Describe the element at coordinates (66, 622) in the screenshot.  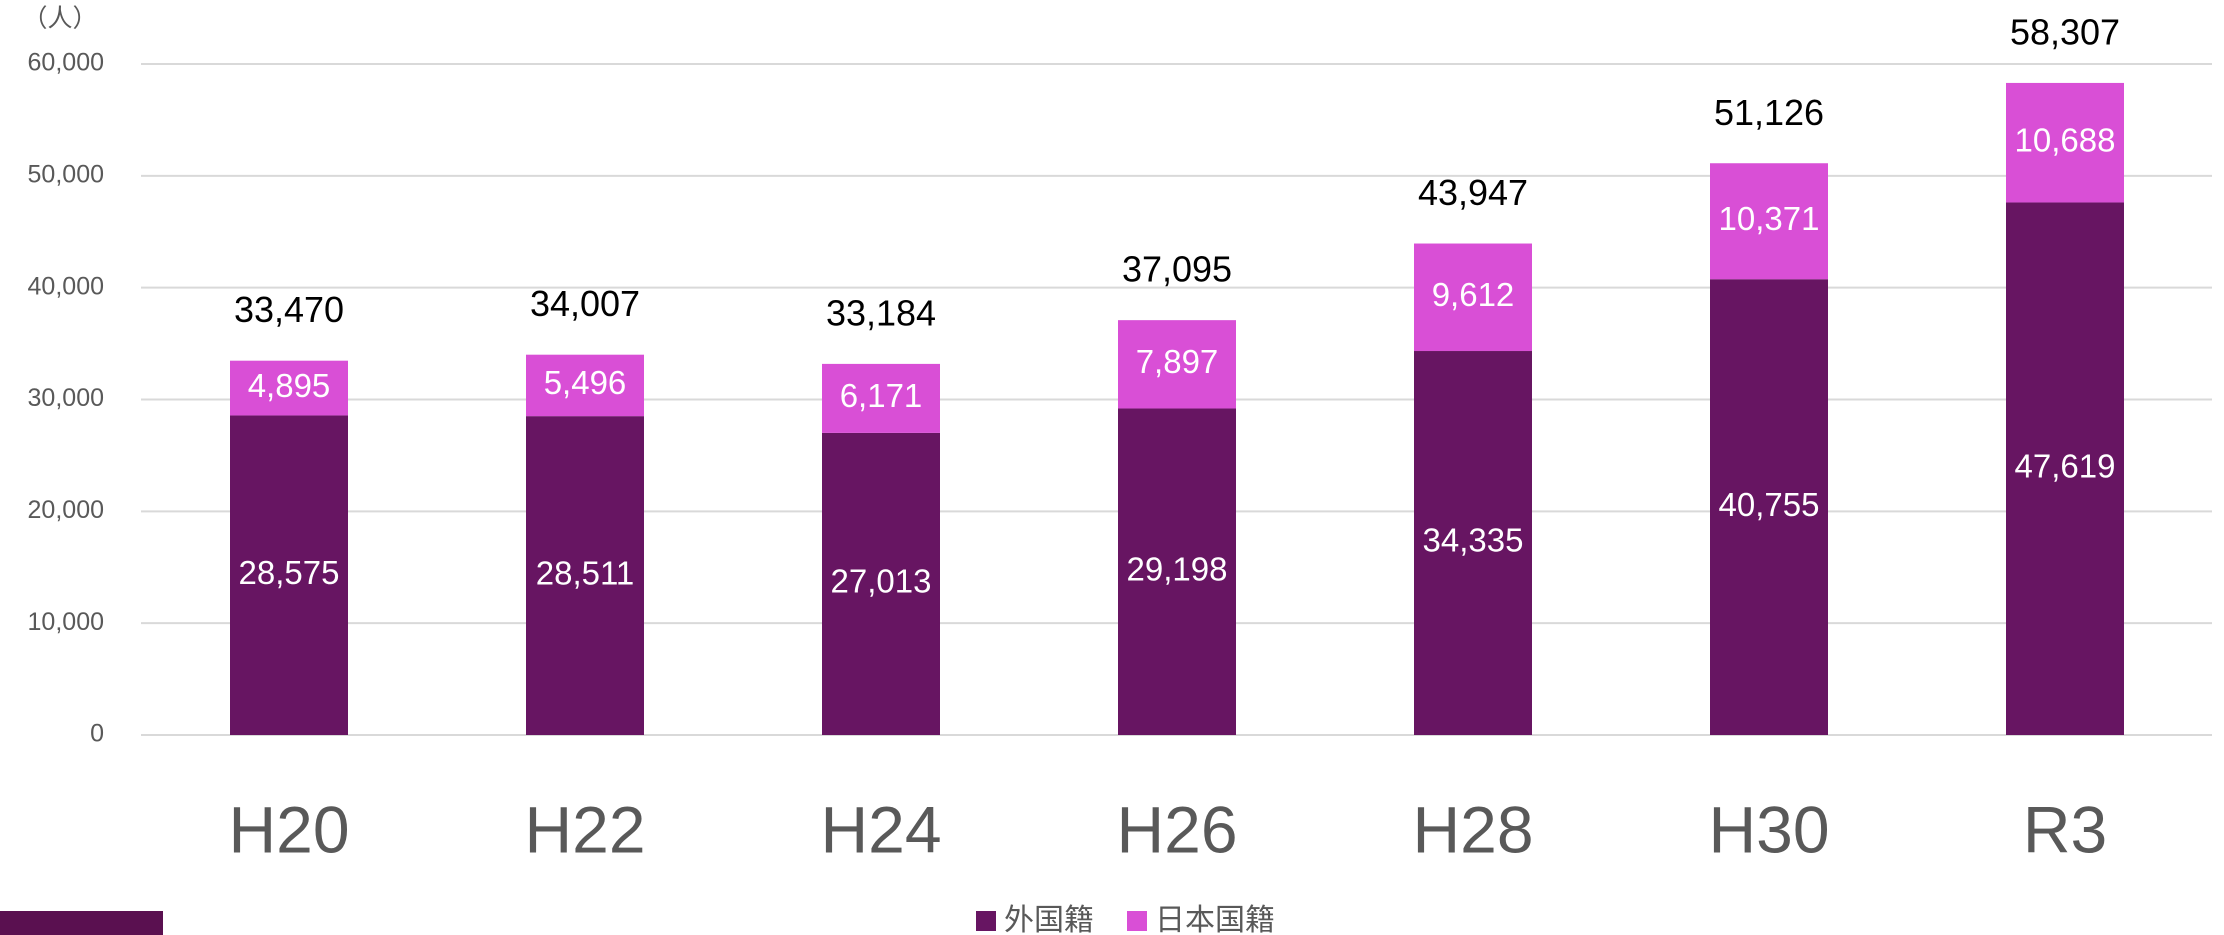
I see `y-tick-label: 10,000` at that location.